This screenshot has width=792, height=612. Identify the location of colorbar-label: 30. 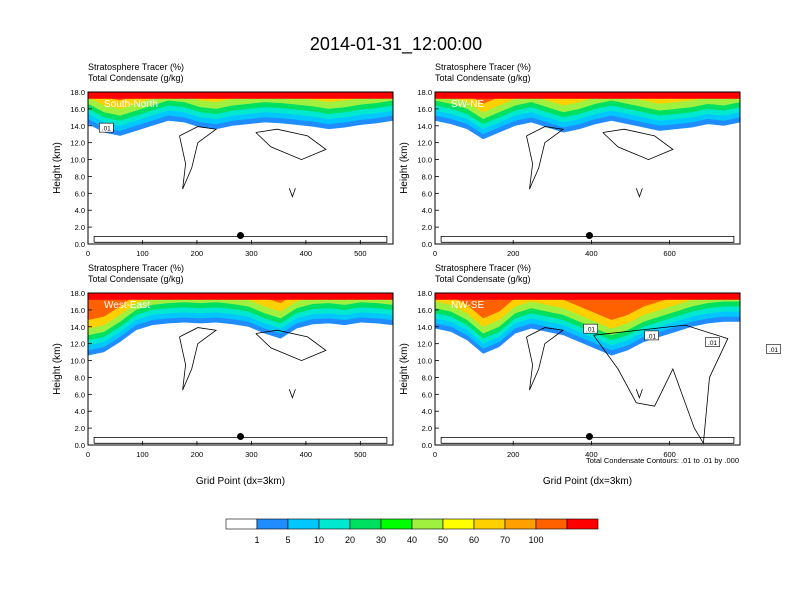
(381, 540).